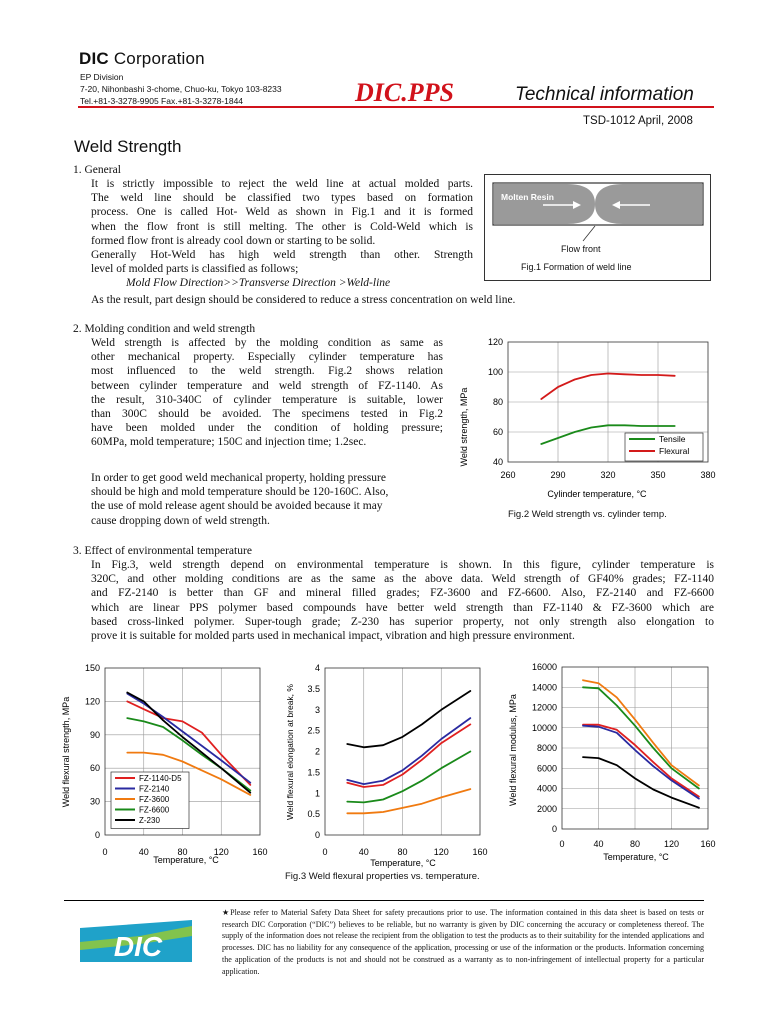 The width and height of the screenshot is (768, 1024). I want to click on y-tick-label: 80, so click(498, 402).